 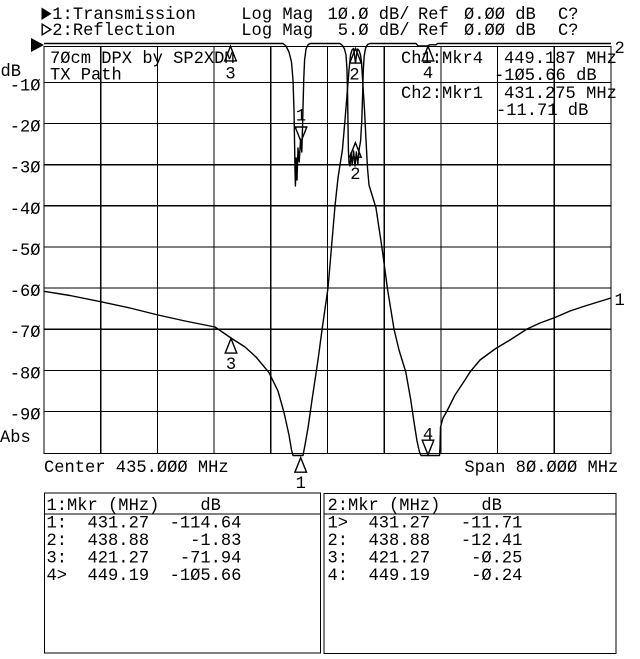 What do you see at coordinates (113, 31) in the screenshot?
I see `svg-text: 2:Reflection` at bounding box center [113, 31].